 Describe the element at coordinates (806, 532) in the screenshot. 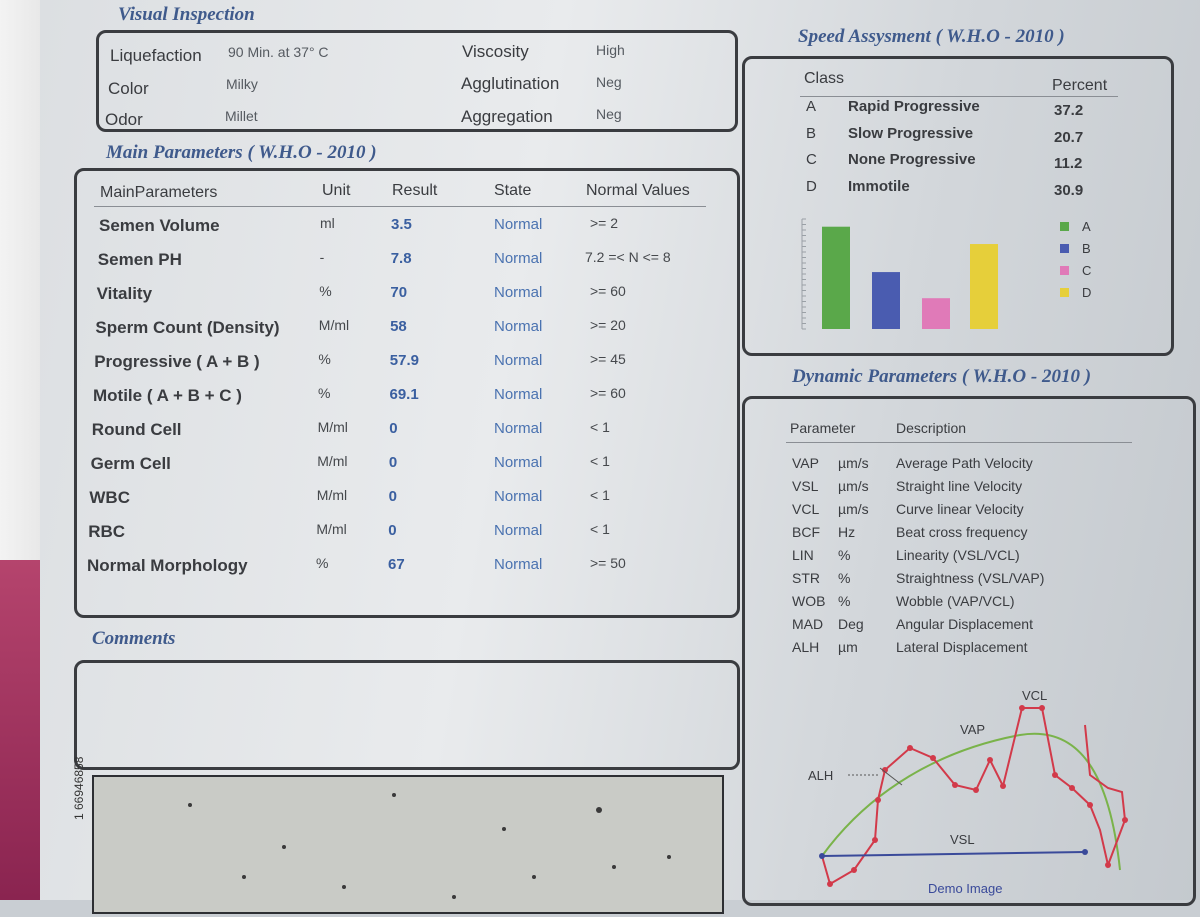

I see `dynamic-param-code: BCF` at that location.